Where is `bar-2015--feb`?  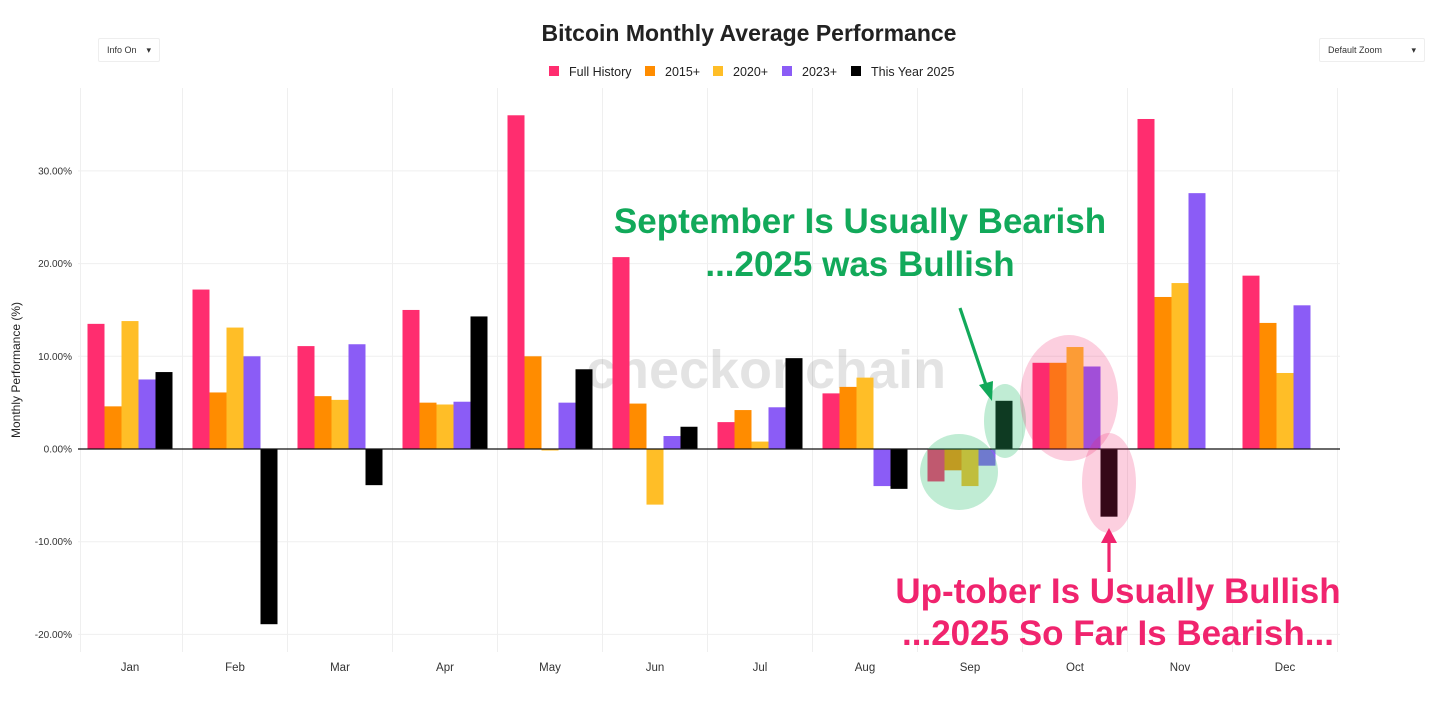
bar-2015--feb is located at coordinates (218, 420).